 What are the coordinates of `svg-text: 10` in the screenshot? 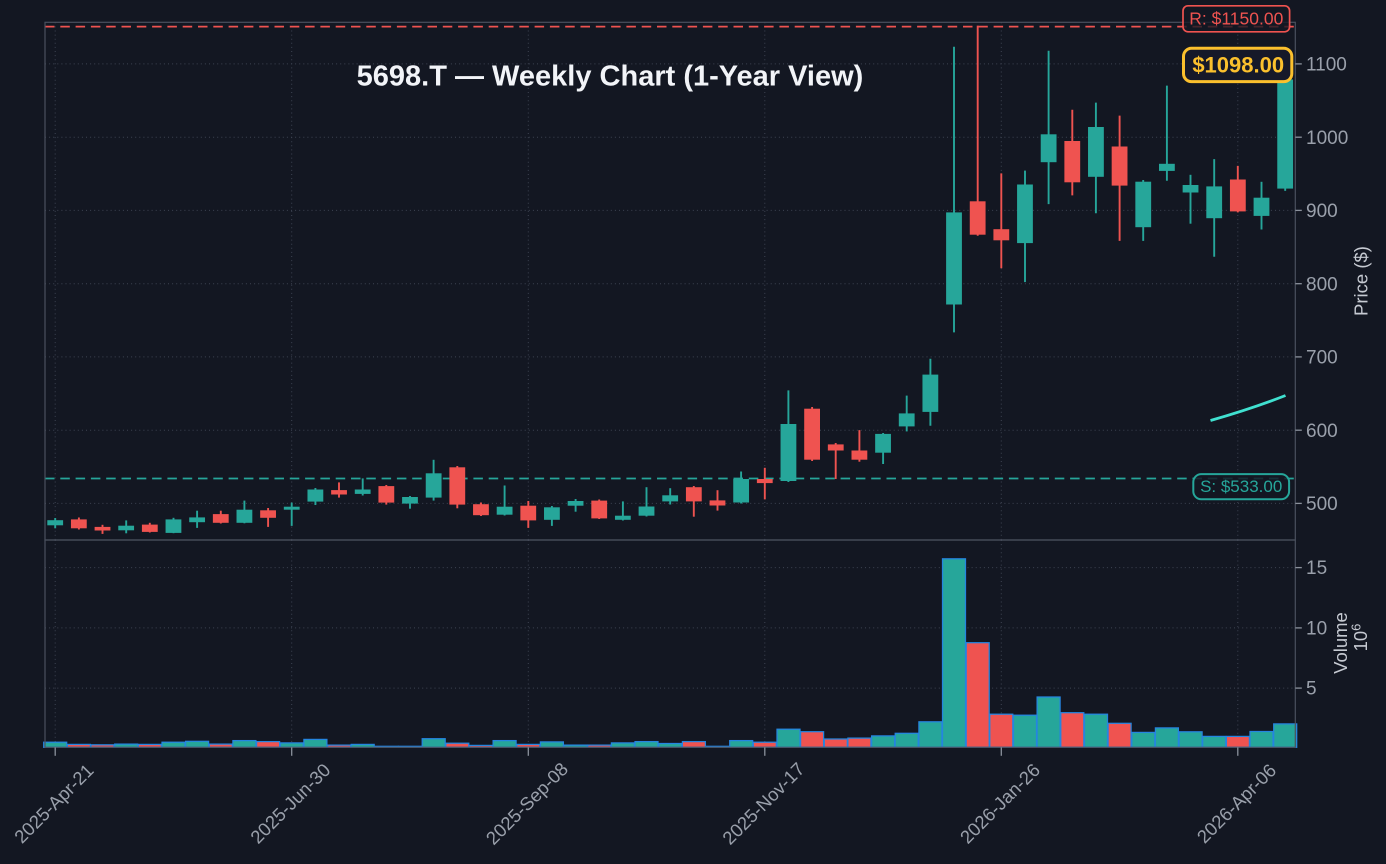 It's located at (1316, 629).